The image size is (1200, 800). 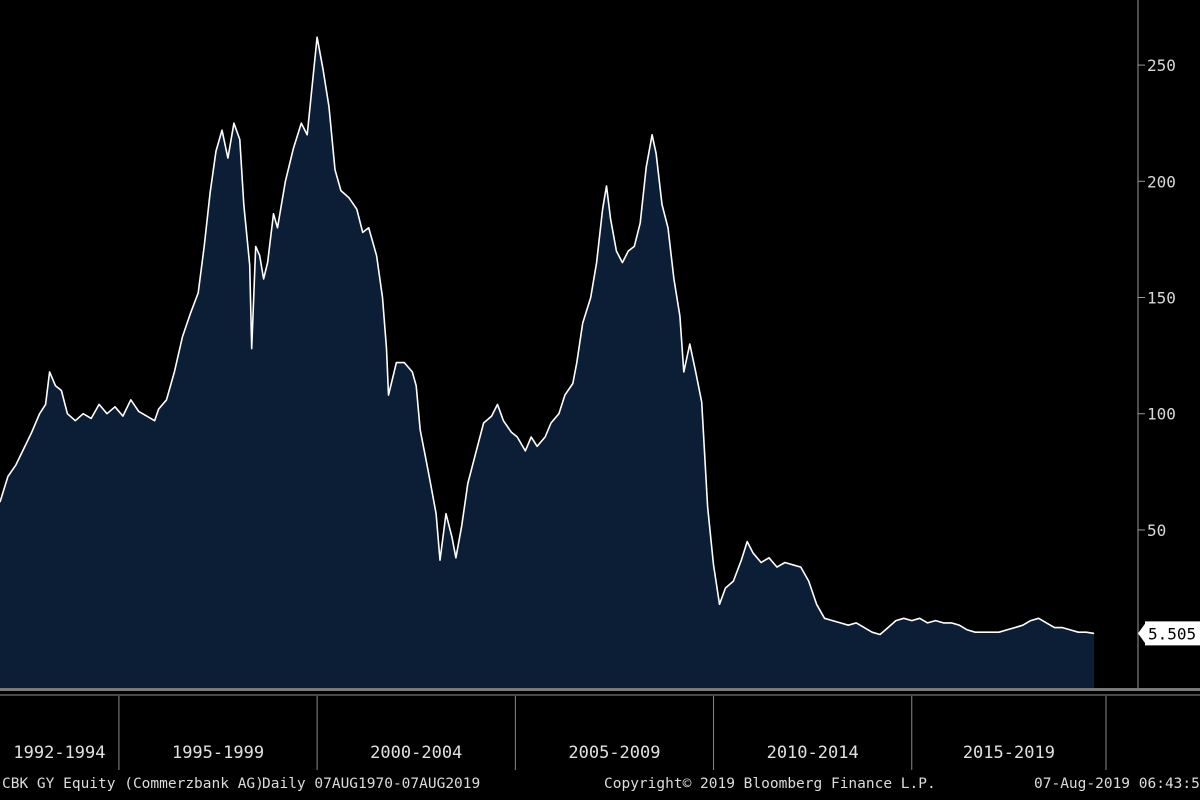 What do you see at coordinates (1161, 414) in the screenshot?
I see `y-tick-label: 100` at bounding box center [1161, 414].